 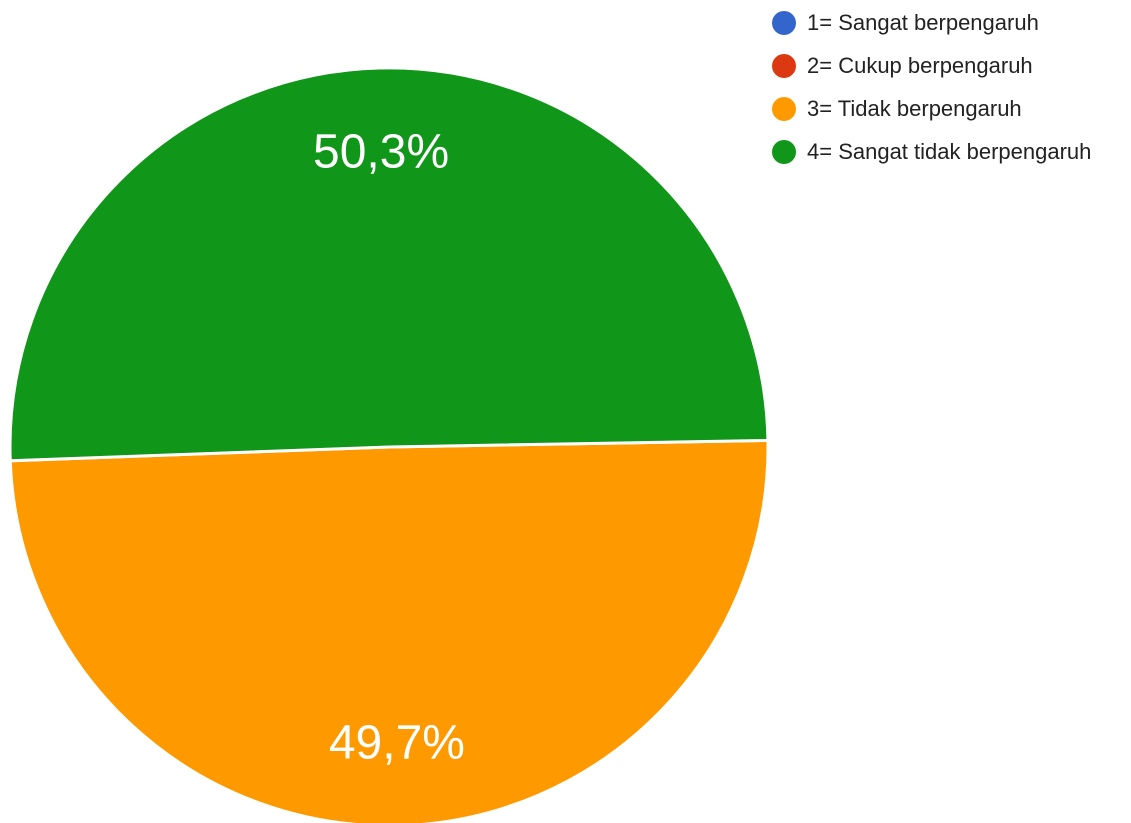 I want to click on legend-label-2: 2= Cukup berpengaruh, so click(x=920, y=65).